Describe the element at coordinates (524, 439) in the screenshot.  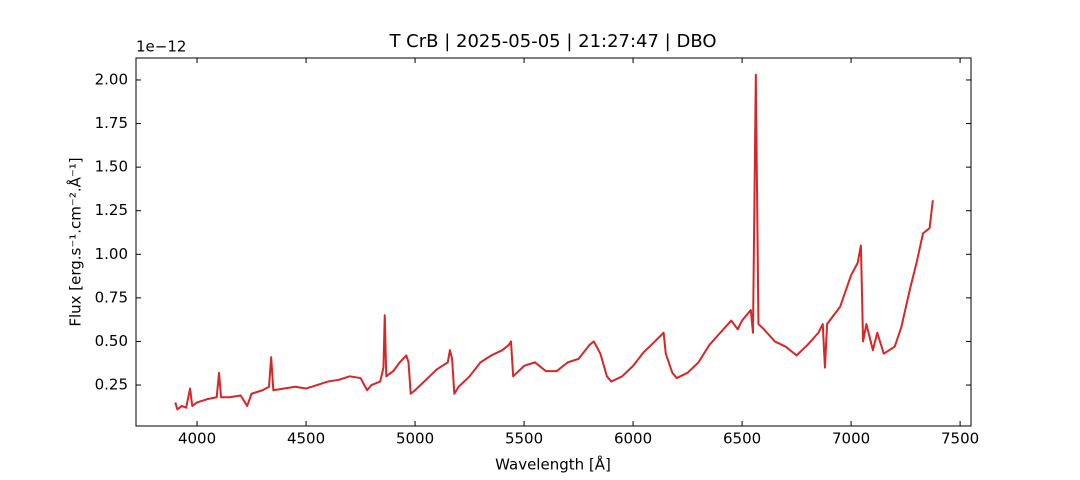
I see `x-tick-label: 5500` at that location.